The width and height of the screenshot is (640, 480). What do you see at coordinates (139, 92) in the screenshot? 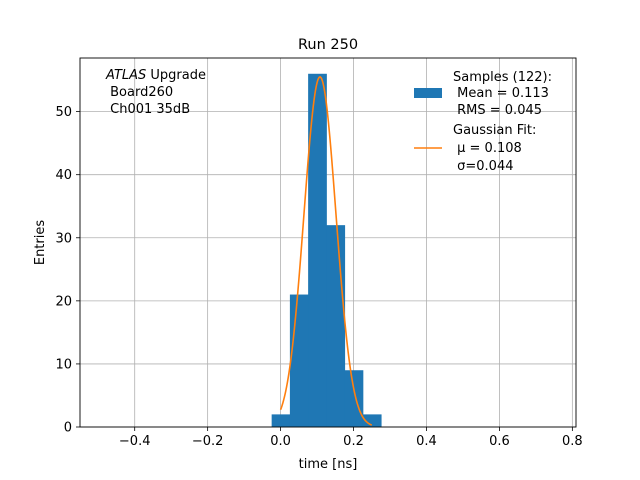
I see `annotation-board-text: Board260` at bounding box center [139, 92].